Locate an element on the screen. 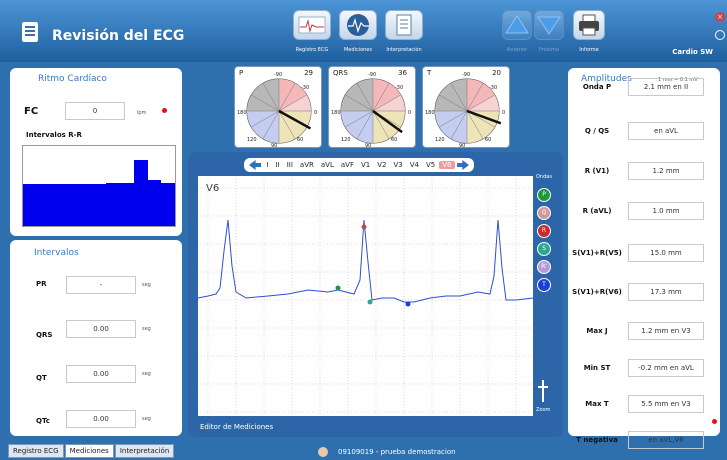  qt-field: 0.00 is located at coordinates (101, 374).